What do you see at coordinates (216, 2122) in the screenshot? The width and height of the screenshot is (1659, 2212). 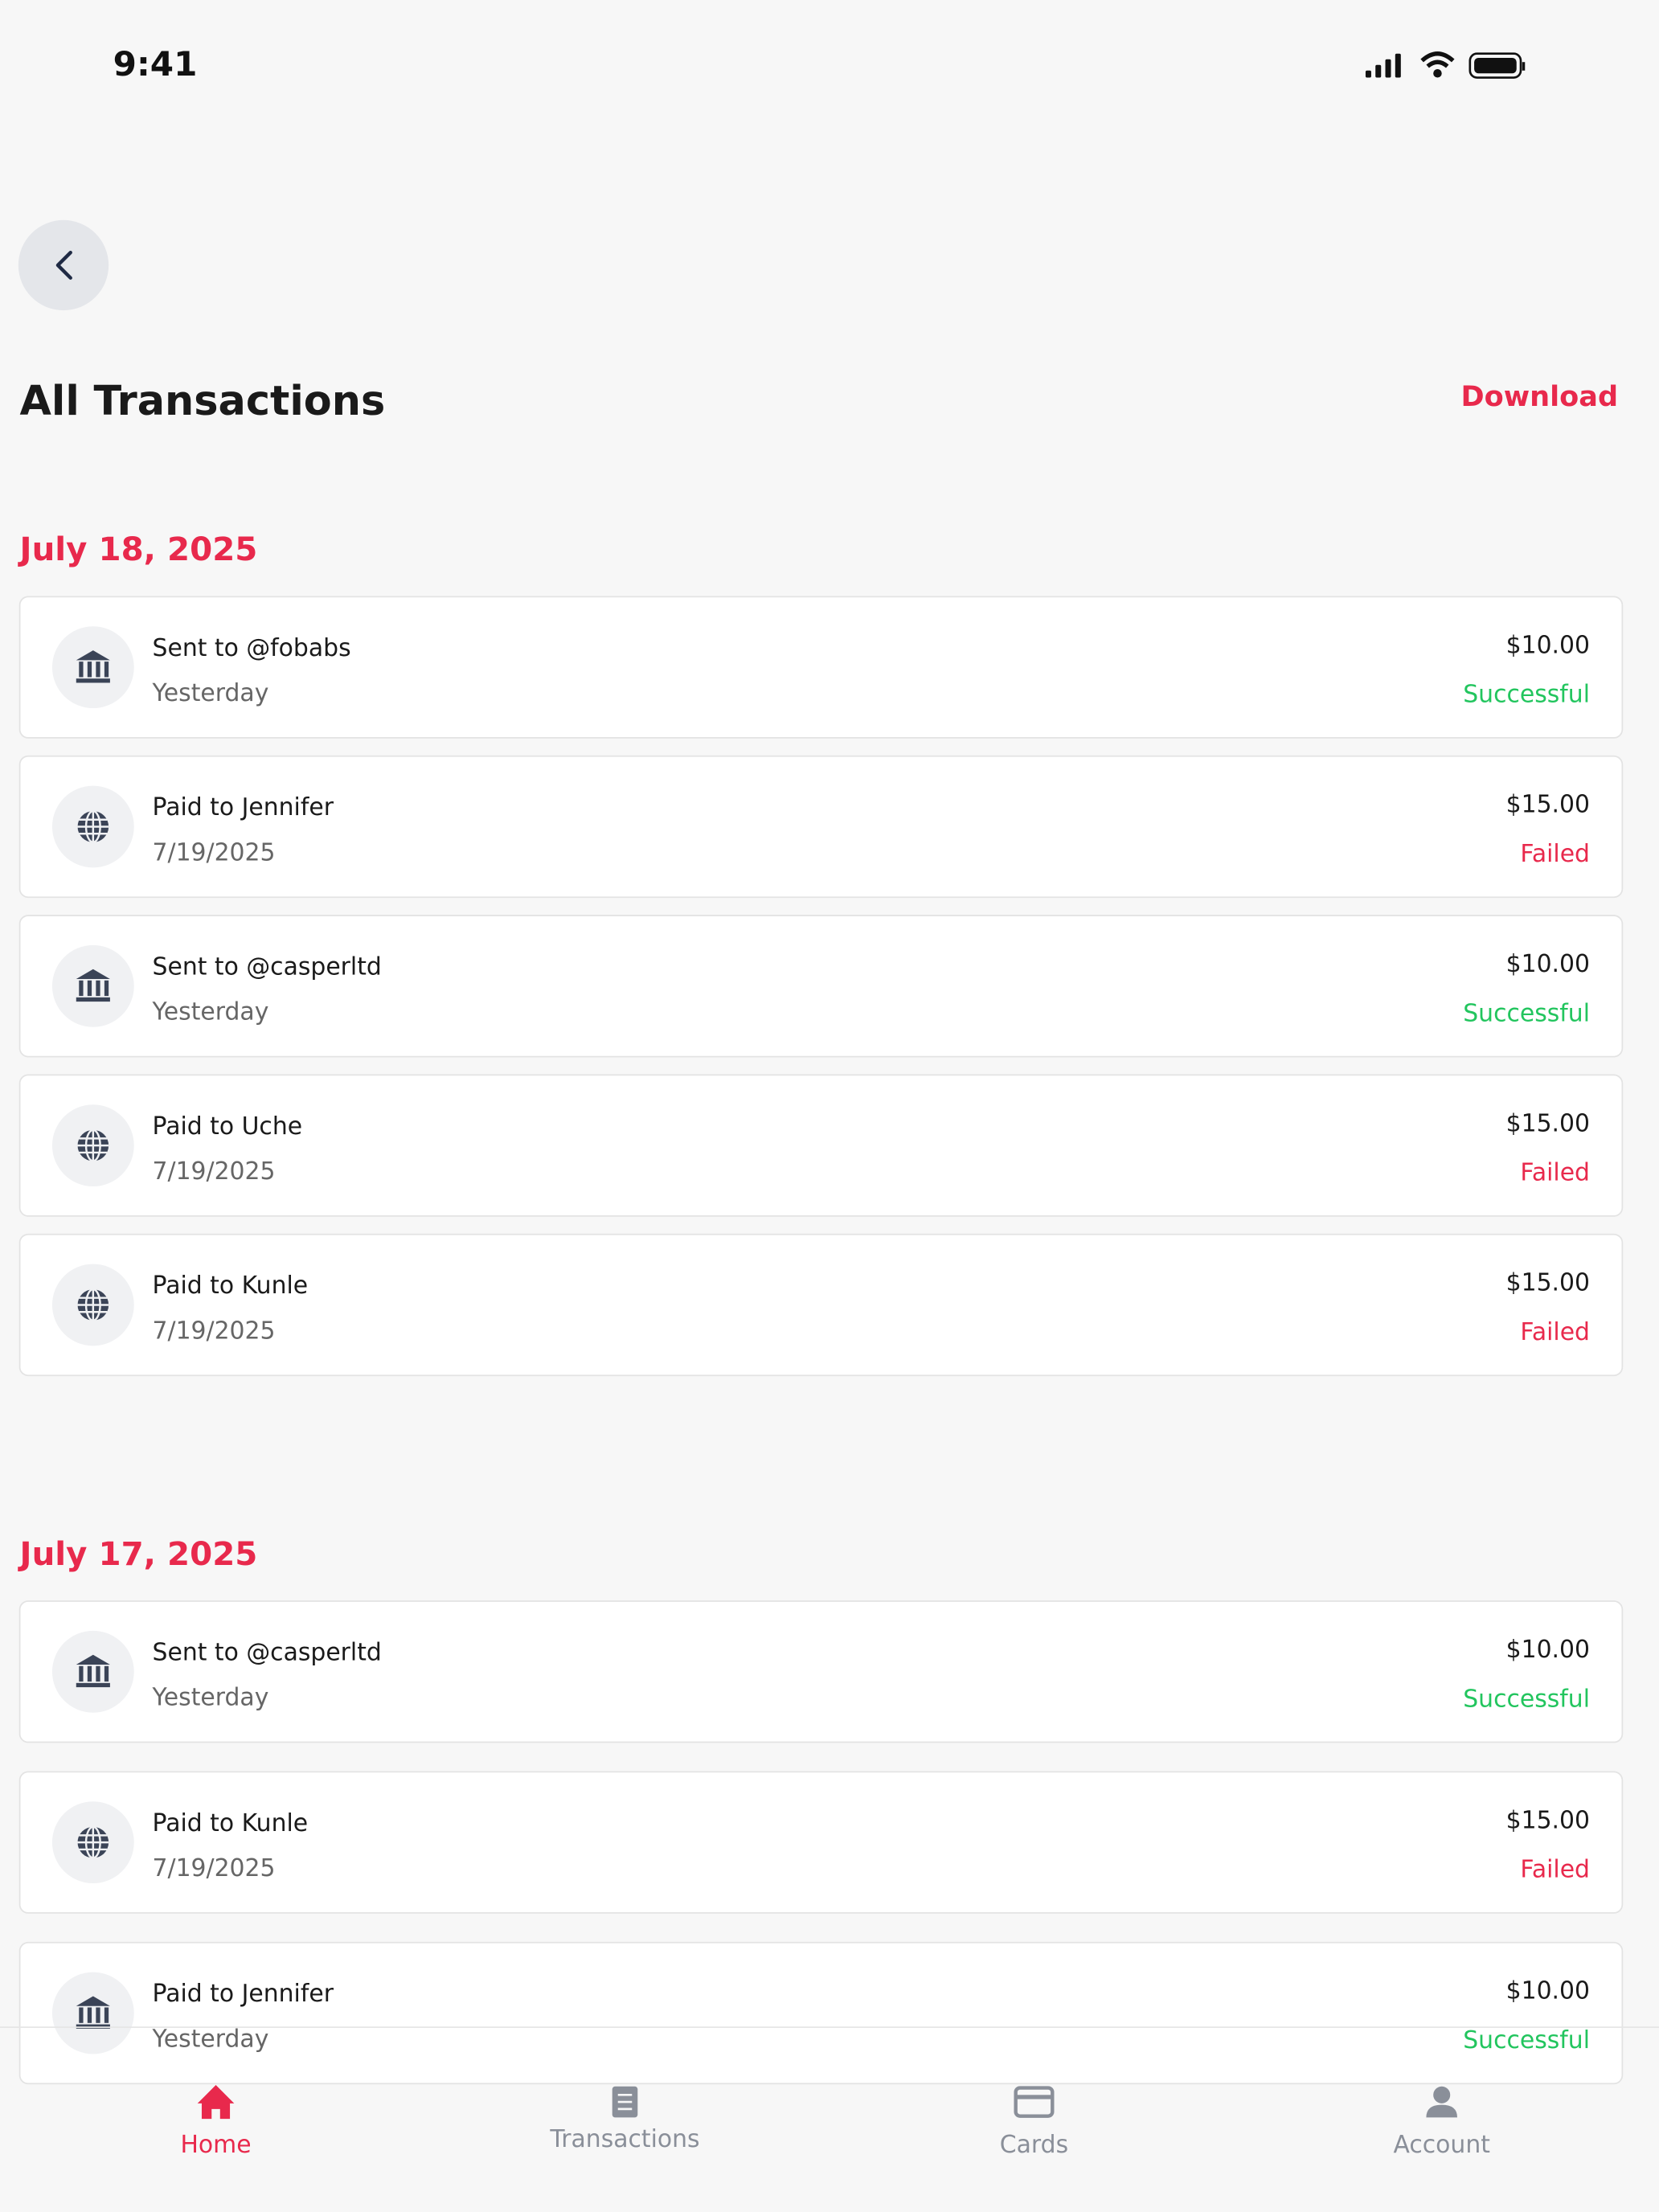 I see `tab-item: Home` at bounding box center [216, 2122].